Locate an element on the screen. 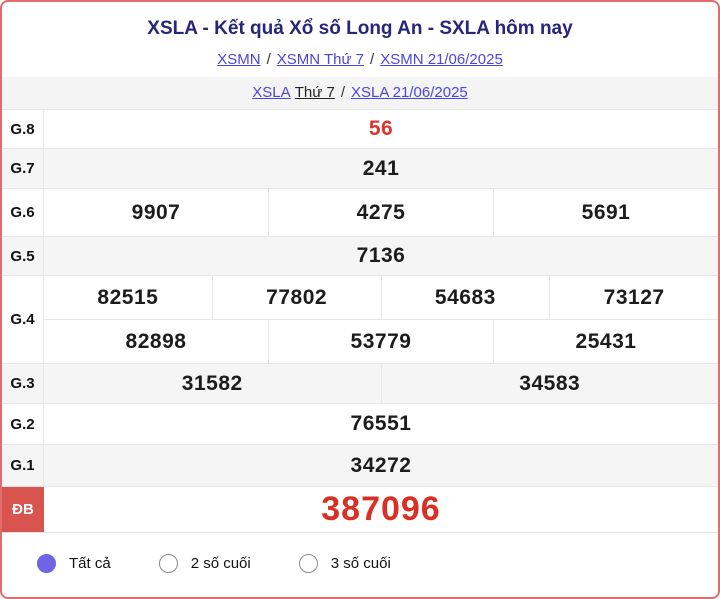 This screenshot has width=720, height=599. table-row-g6: G.6 9907 4275 5691 is located at coordinates (360, 212).